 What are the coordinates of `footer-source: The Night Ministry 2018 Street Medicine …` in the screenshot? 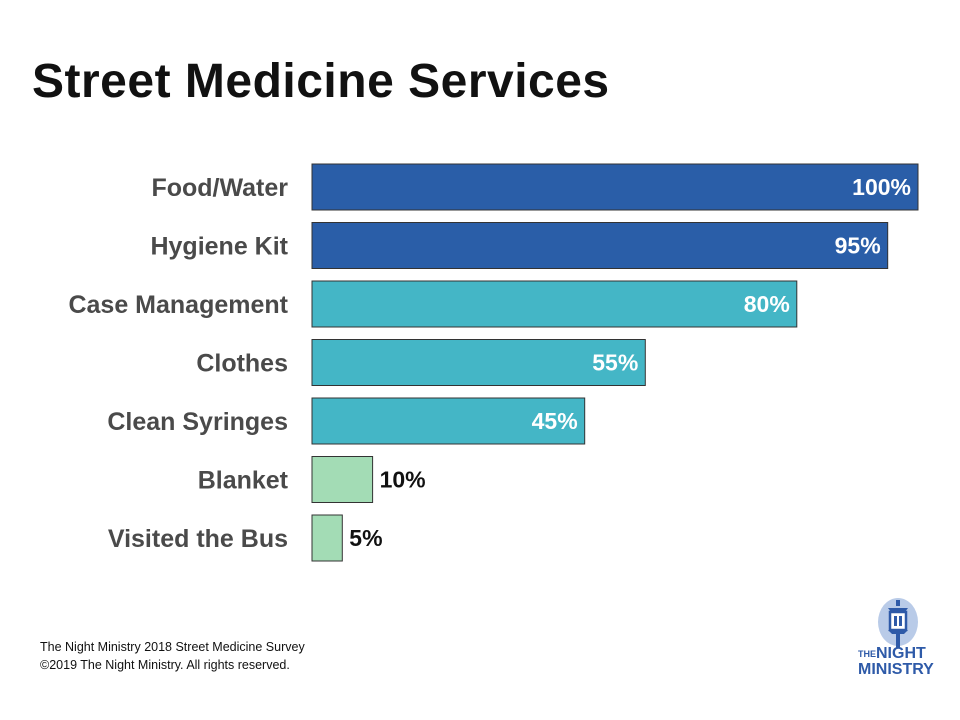 It's located at (172, 647).